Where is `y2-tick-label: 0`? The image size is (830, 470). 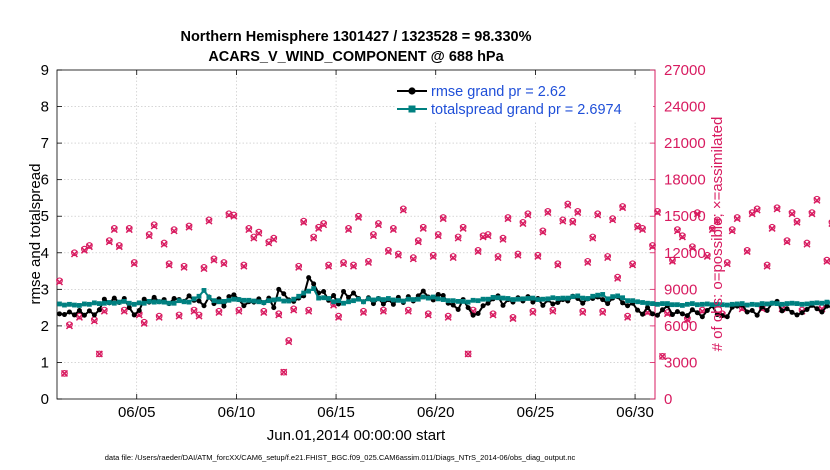 y2-tick-label: 0 is located at coordinates (668, 399).